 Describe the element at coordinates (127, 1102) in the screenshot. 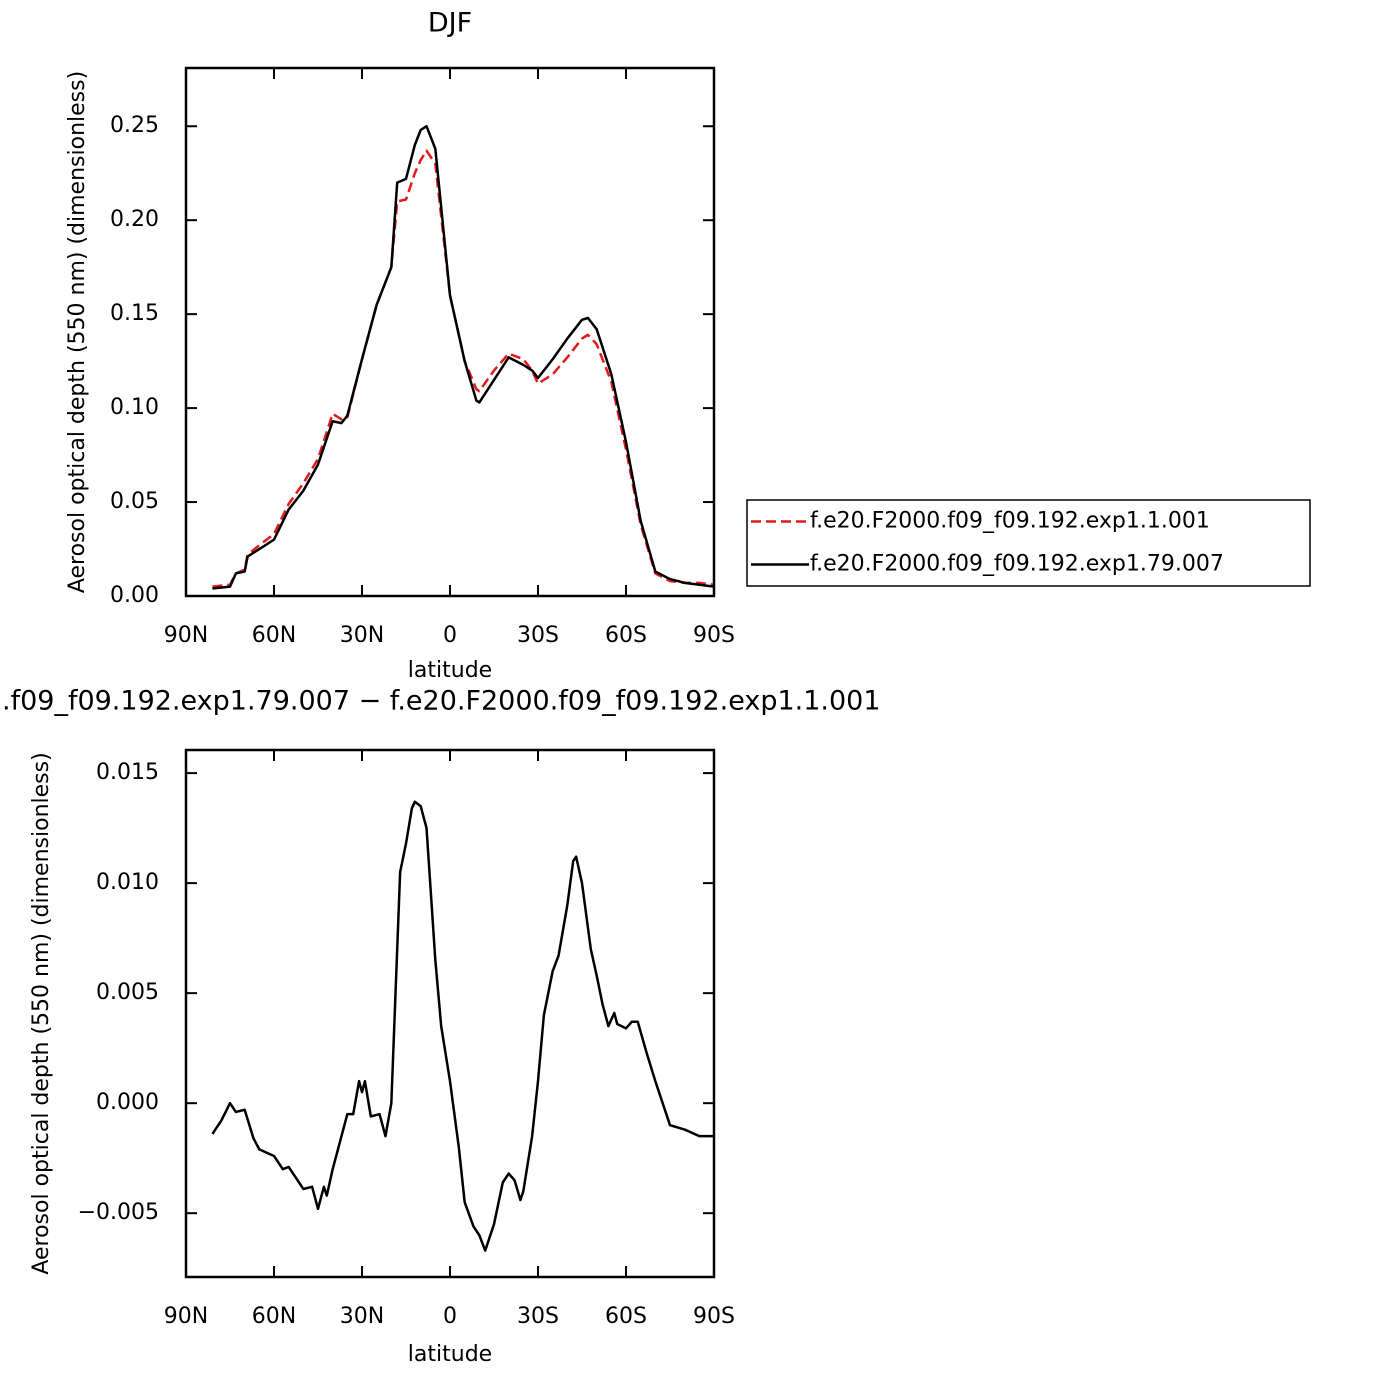

I see `y-tick-label: 0.000` at that location.